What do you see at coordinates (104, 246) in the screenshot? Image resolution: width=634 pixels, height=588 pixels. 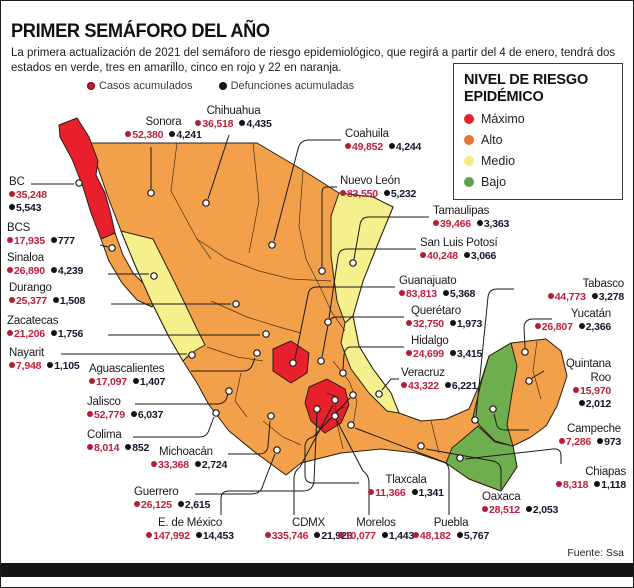 I see `leader-bcs` at bounding box center [104, 246].